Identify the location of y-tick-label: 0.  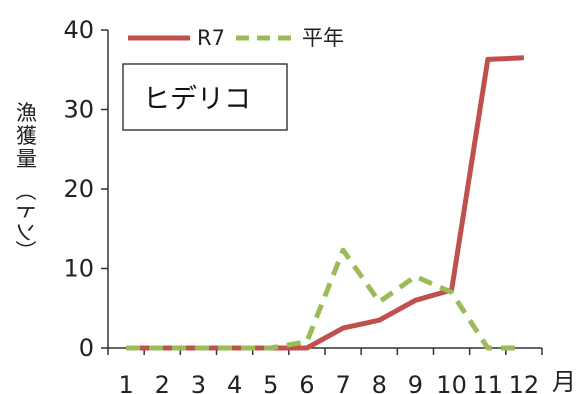
(86, 348).